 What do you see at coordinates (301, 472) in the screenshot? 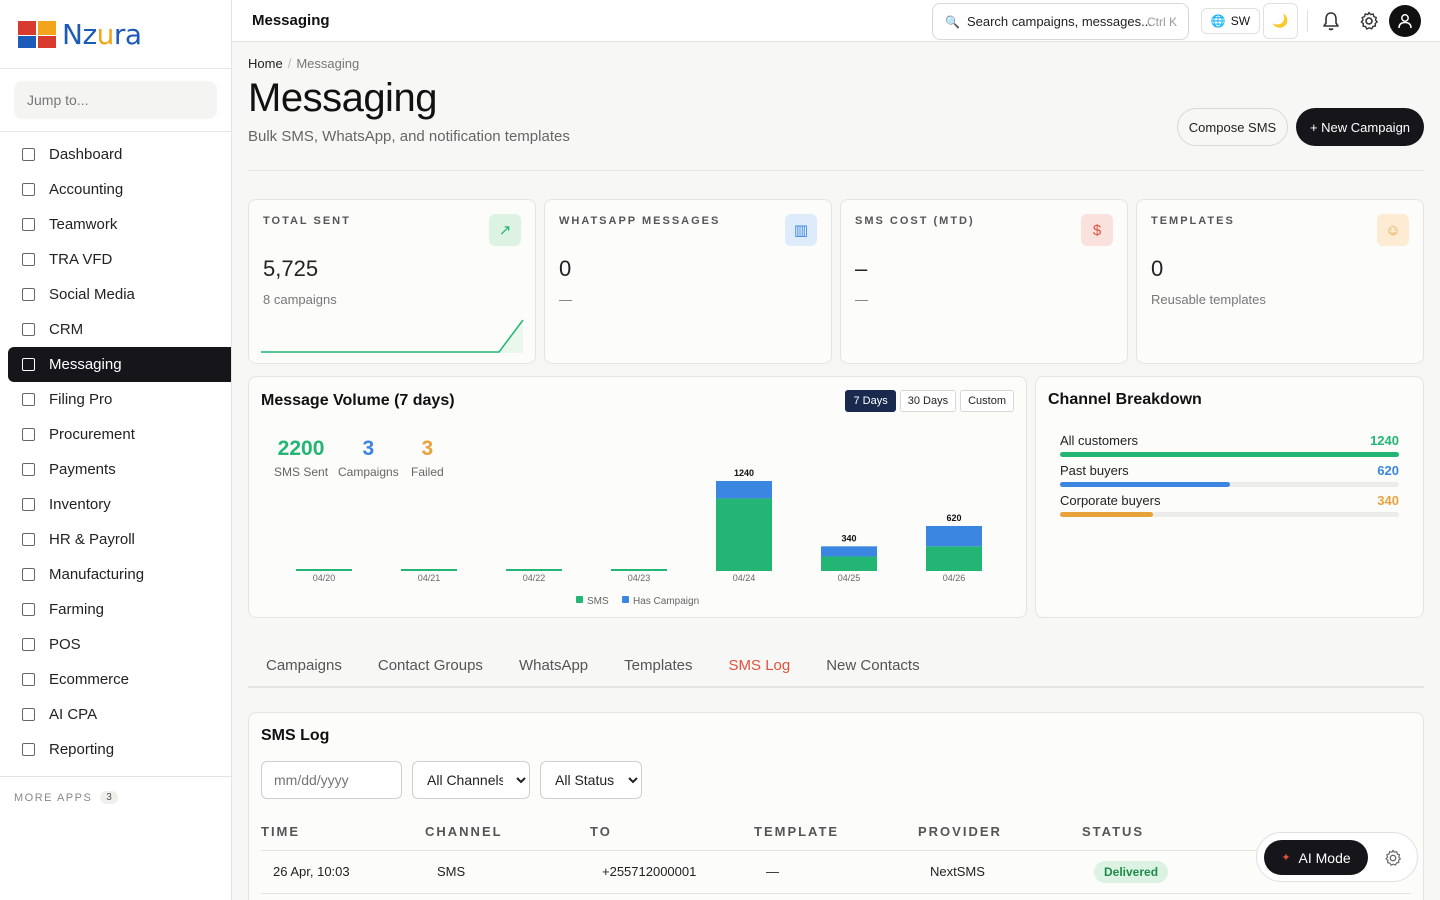
I see `kpi-label: SMS Sent` at bounding box center [301, 472].